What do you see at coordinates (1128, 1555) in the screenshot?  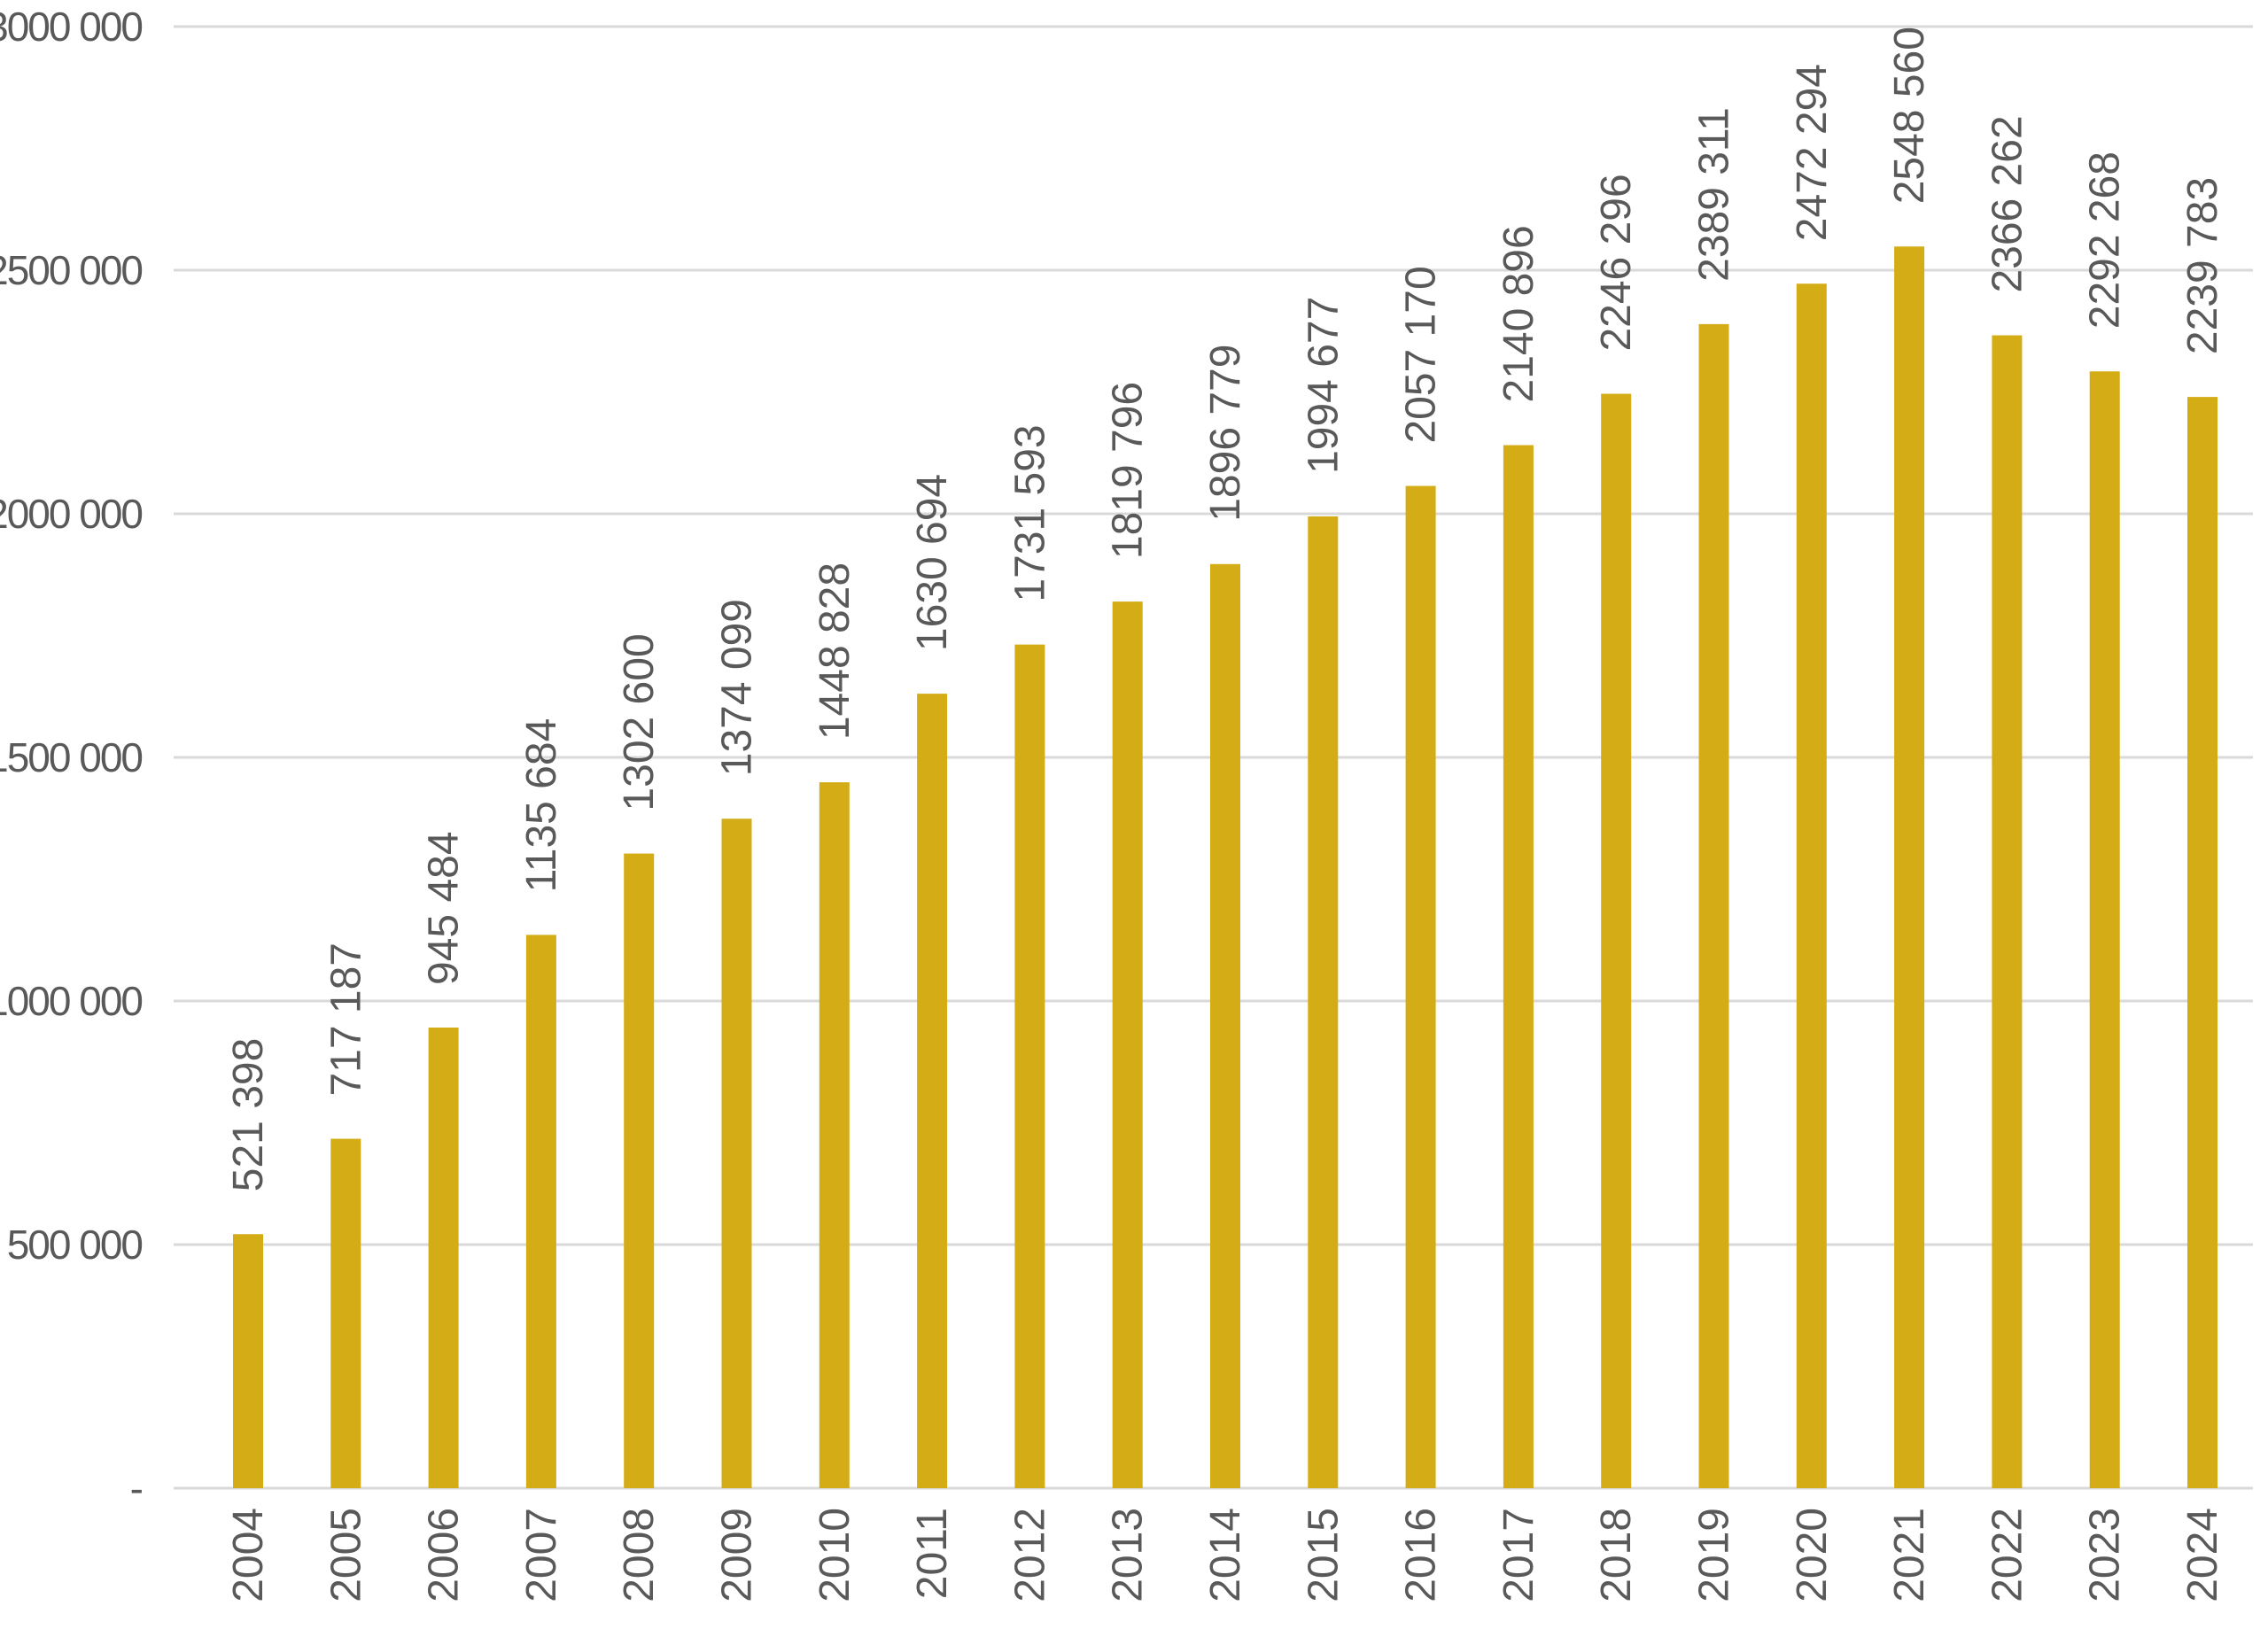 I see `x-tick-label: 2013` at bounding box center [1128, 1555].